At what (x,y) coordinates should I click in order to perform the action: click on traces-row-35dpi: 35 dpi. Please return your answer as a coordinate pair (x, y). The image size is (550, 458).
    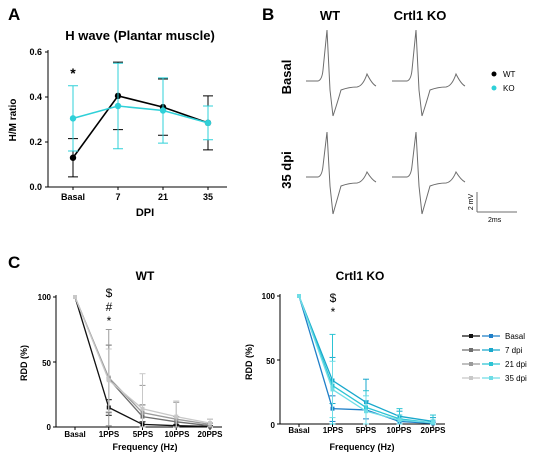
    Looking at the image, I should click on (286, 170).